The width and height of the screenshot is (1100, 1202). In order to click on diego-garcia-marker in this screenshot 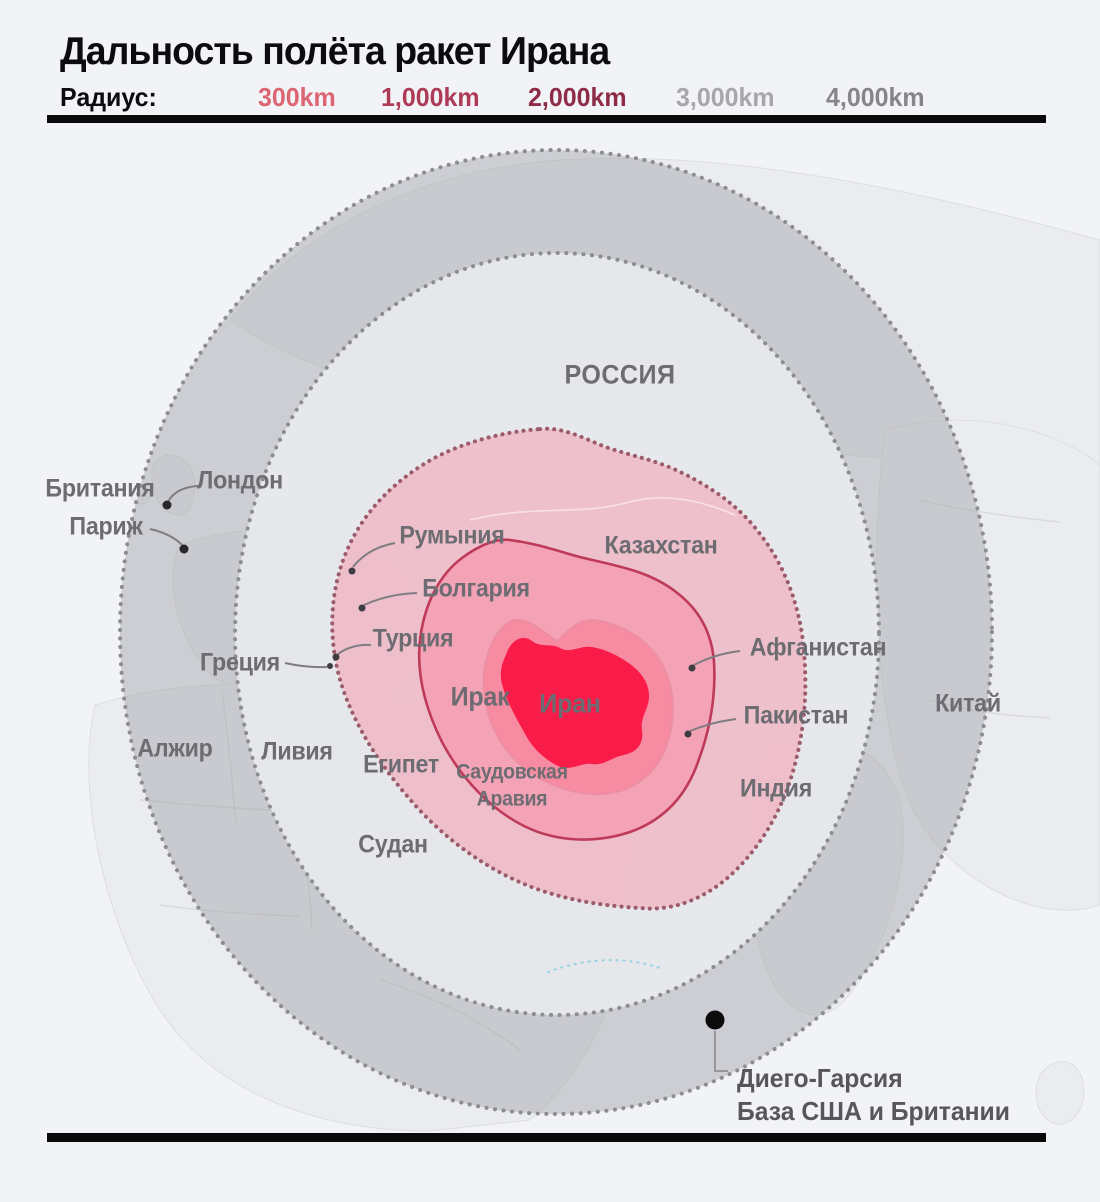, I will do `click(716, 1041)`.